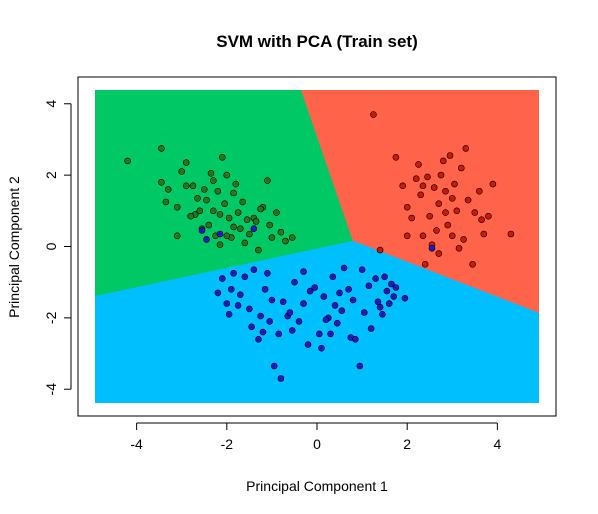 The width and height of the screenshot is (598, 514). Describe the element at coordinates (51, 175) in the screenshot. I see `y-tick-label: 2` at that location.